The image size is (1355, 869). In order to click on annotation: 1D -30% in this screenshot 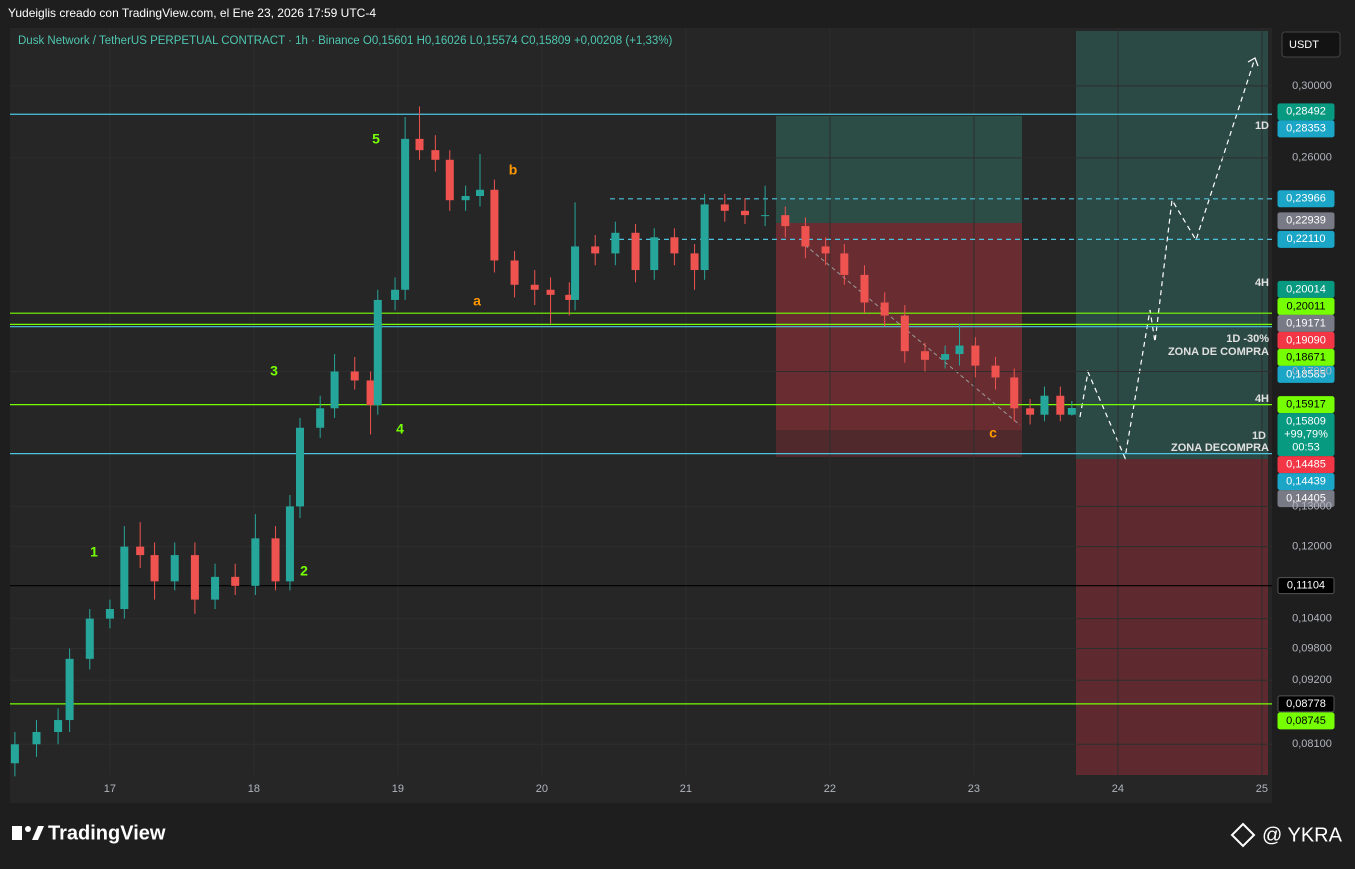, I will do `click(1247, 339)`.